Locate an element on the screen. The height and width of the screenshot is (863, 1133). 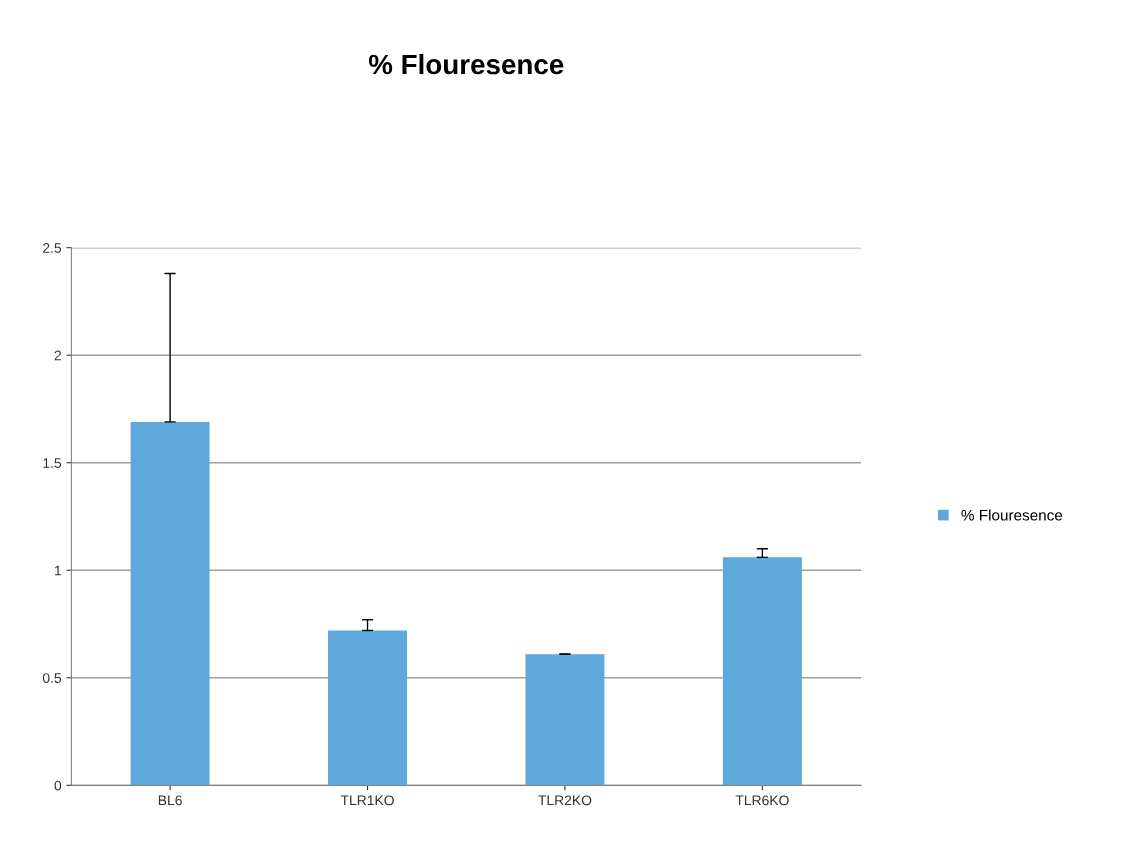
x-tick-label: BL6 is located at coordinates (170, 800).